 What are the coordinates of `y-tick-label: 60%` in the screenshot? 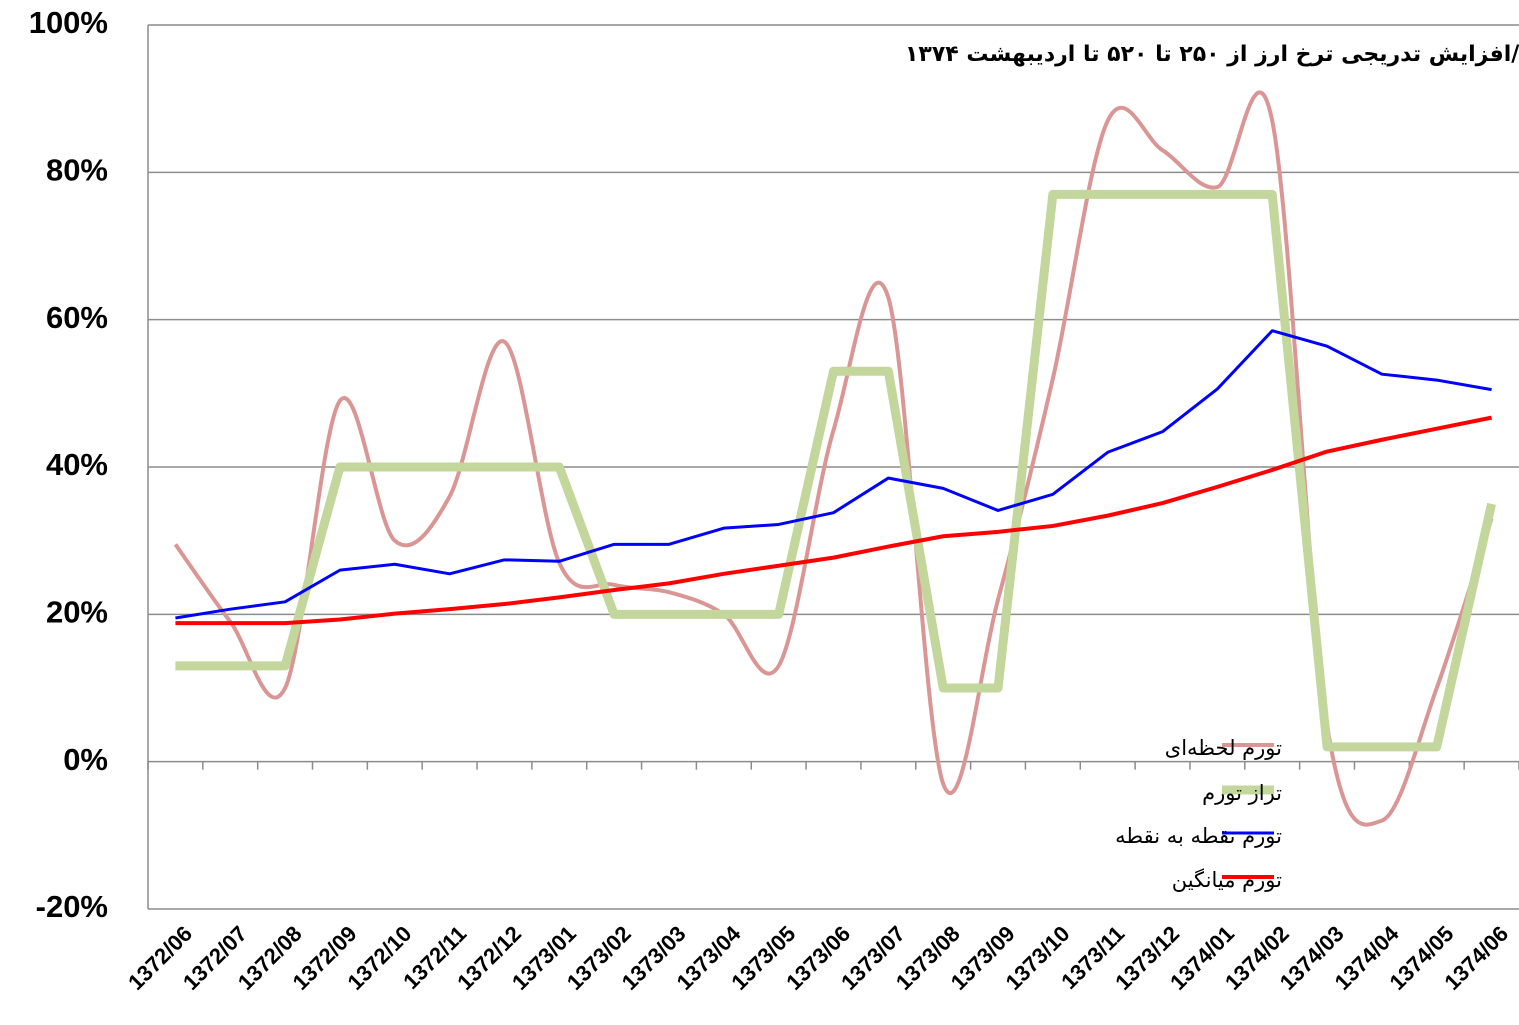 It's located at (77, 317).